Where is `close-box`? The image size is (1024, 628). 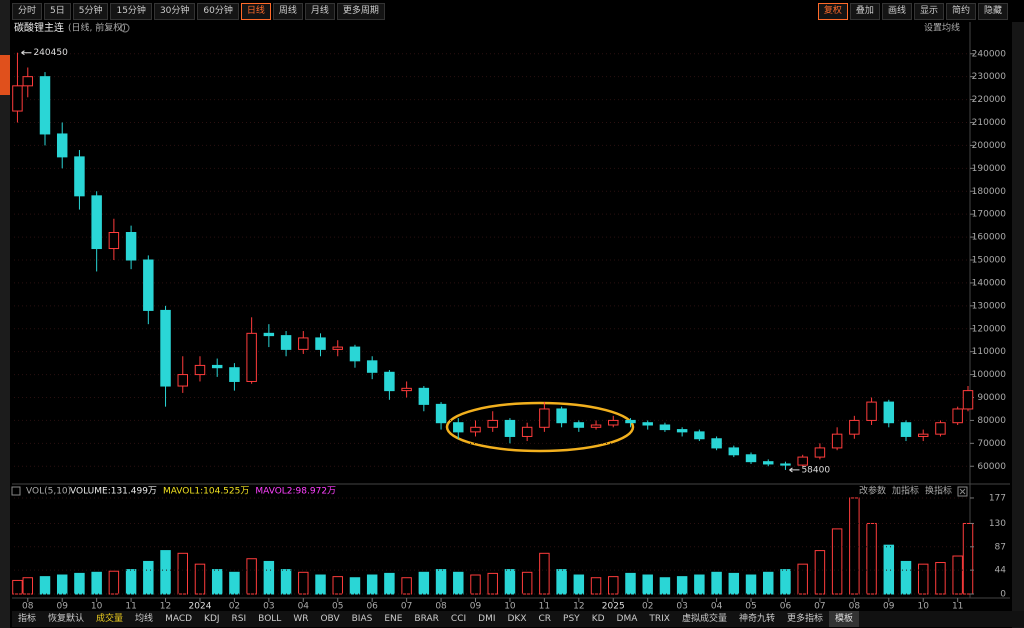
close-box is located at coordinates (962, 491).